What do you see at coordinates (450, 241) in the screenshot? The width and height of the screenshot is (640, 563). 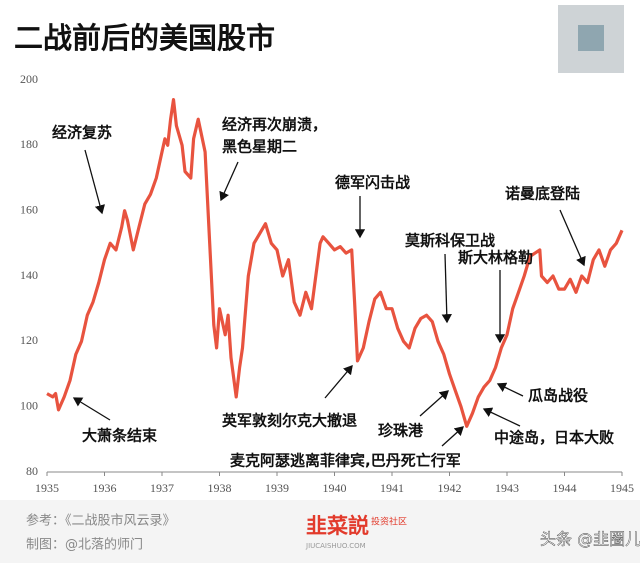 I see `annotation: 莫斯科保卫战` at bounding box center [450, 241].